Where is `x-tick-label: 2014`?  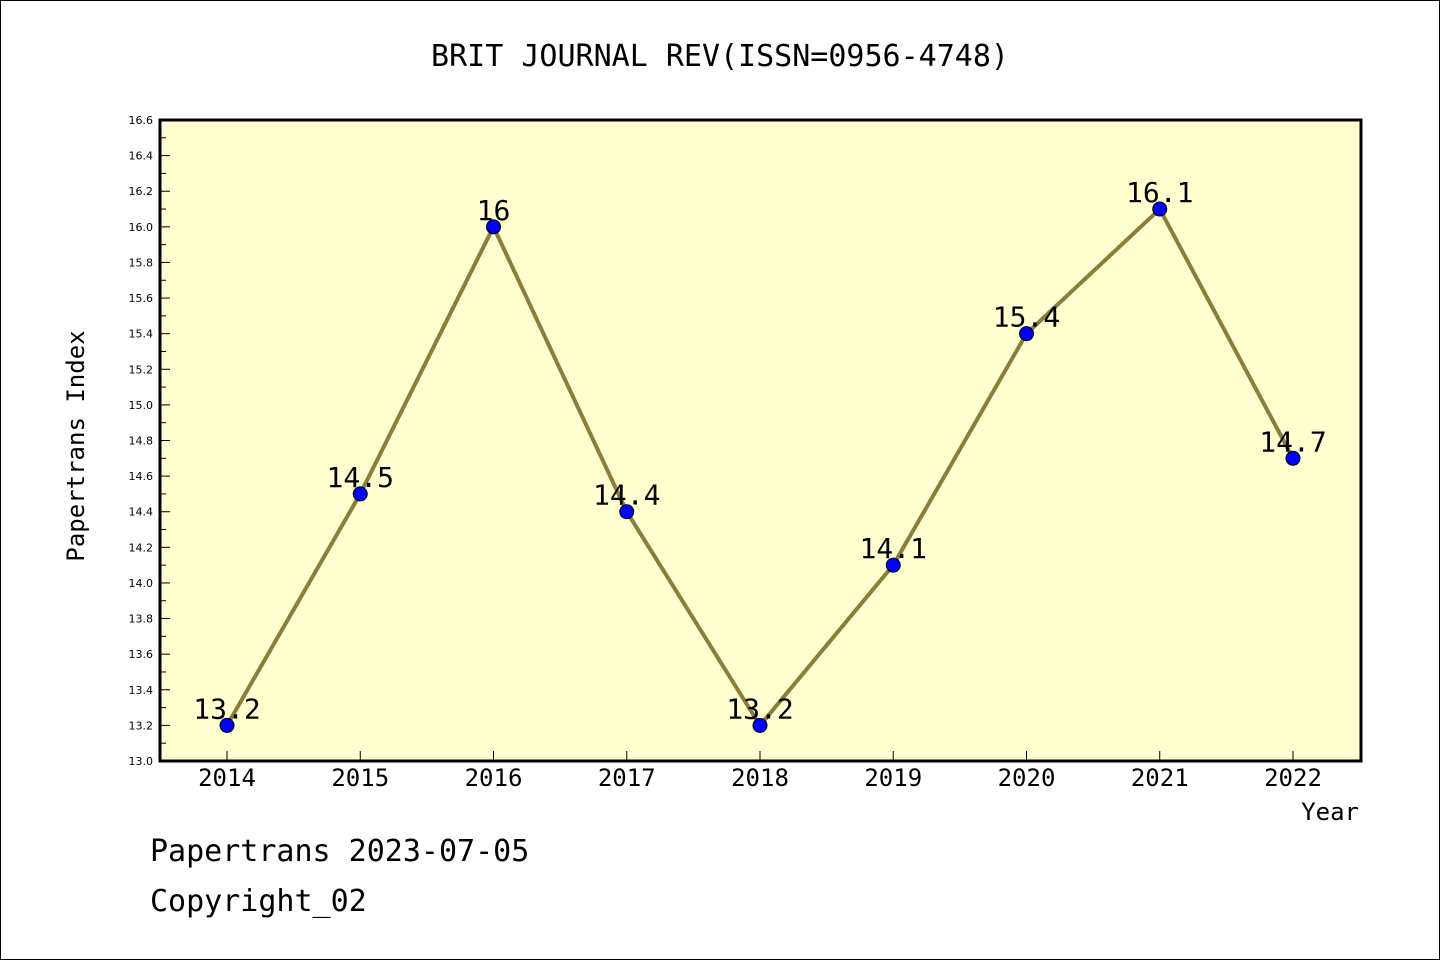
x-tick-label: 2014 is located at coordinates (227, 778).